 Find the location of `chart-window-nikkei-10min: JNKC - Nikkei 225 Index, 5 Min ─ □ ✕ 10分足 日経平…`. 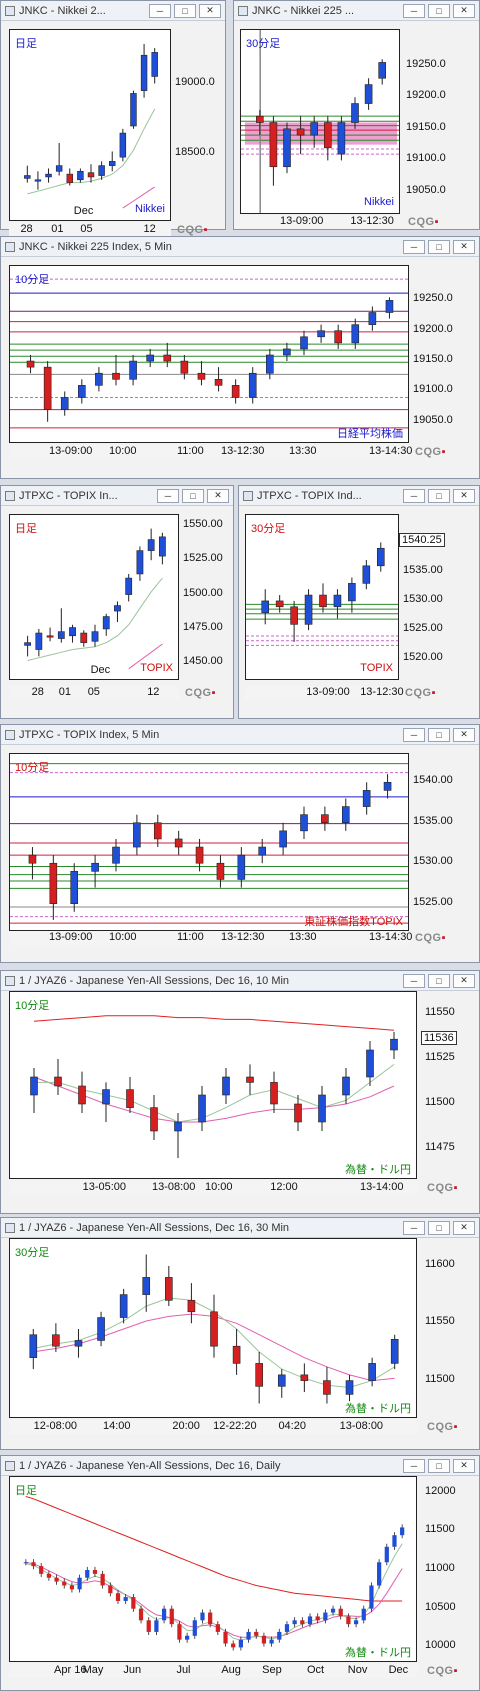

chart-window-nikkei-10min: JNKC - Nikkei 225 Index, 5 Min ─ □ ✕ 10分足 日経平… is located at coordinates (240, 357).